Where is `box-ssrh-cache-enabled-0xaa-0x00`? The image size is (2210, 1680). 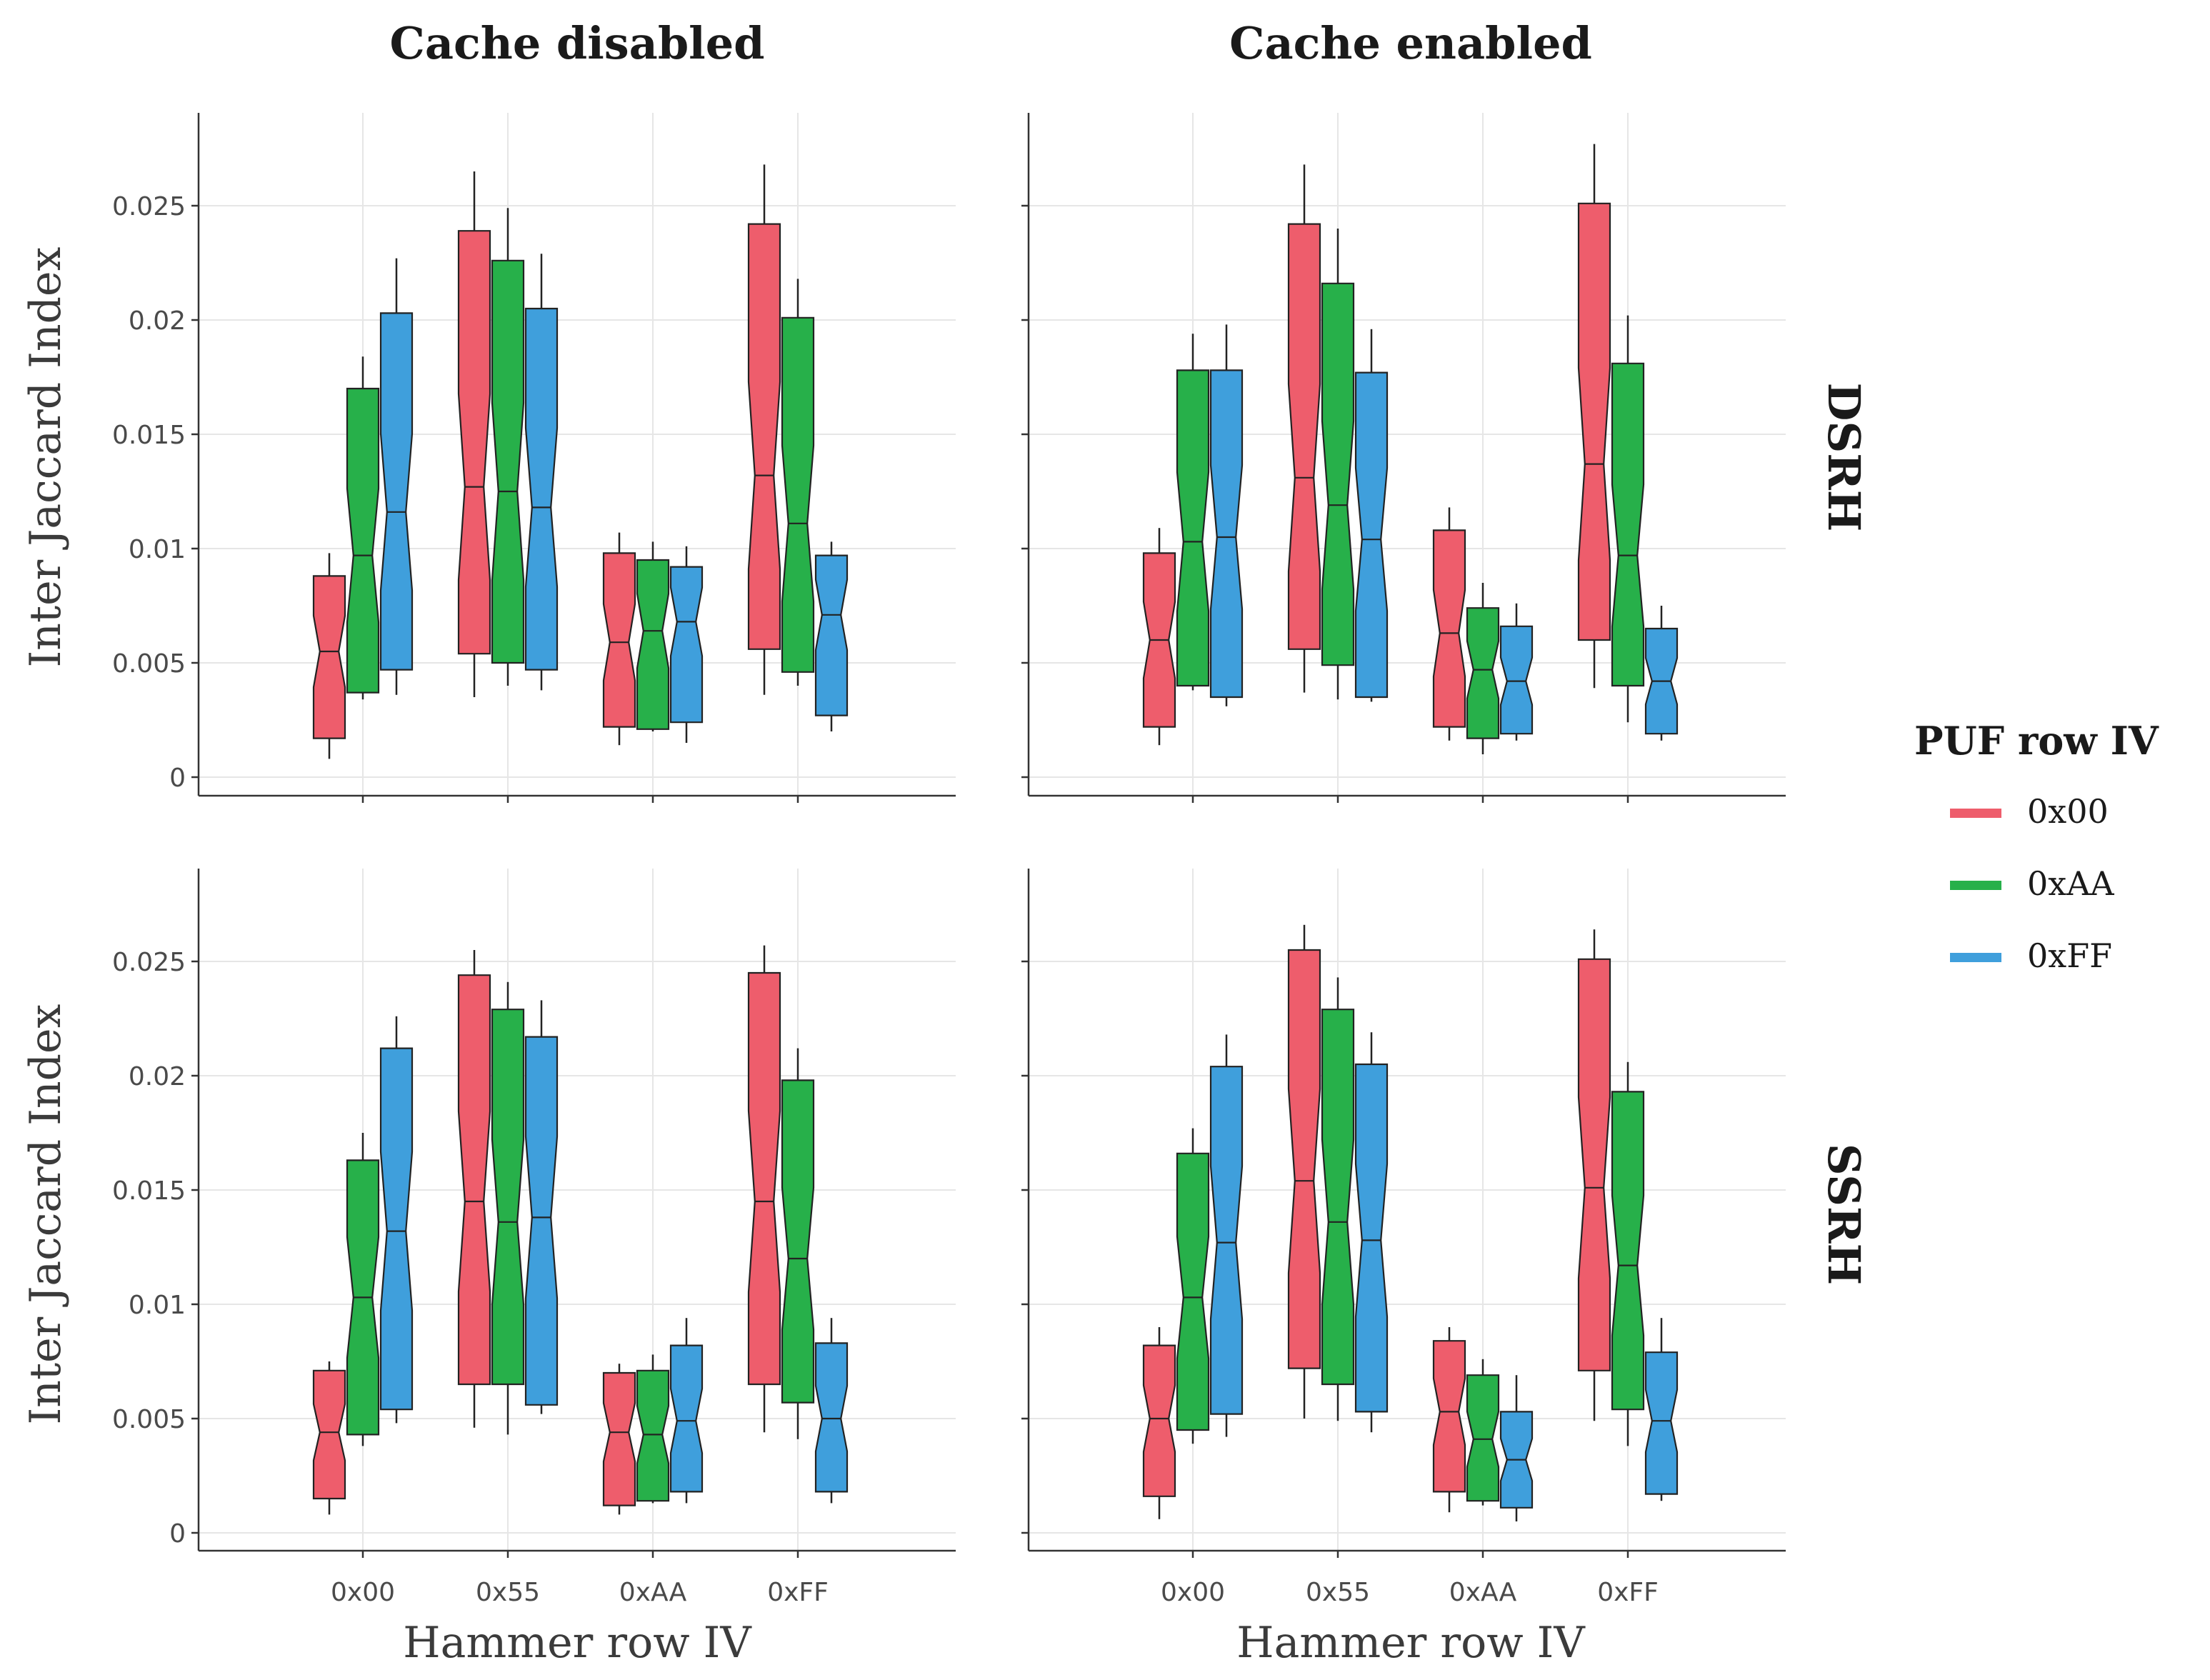 box-ssrh-cache-enabled-0xaa-0x00 is located at coordinates (1449, 1420).